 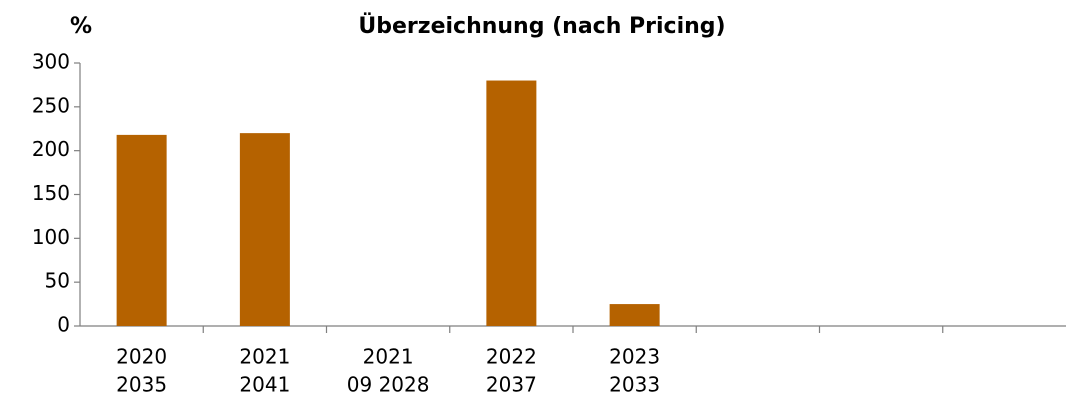 What do you see at coordinates (634, 357) in the screenshot?
I see `x-tick-label: 2023` at bounding box center [634, 357].